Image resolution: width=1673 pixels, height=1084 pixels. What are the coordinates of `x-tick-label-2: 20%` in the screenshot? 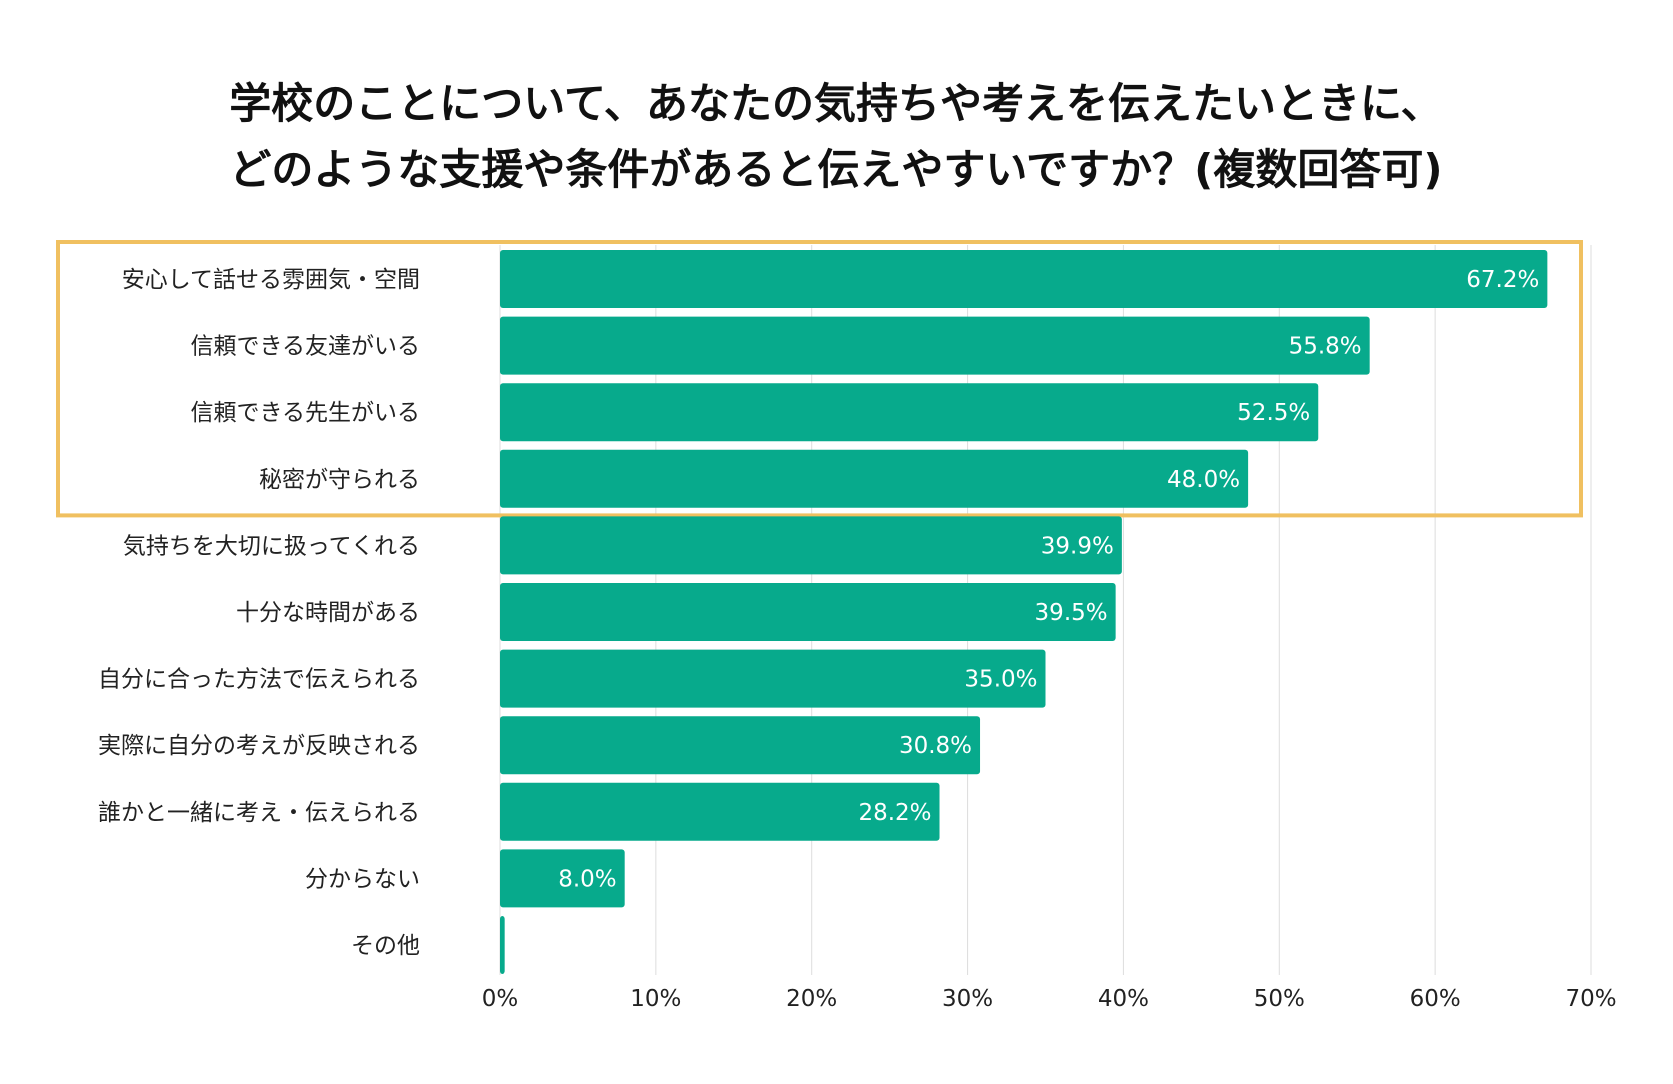 It's located at (811, 999).